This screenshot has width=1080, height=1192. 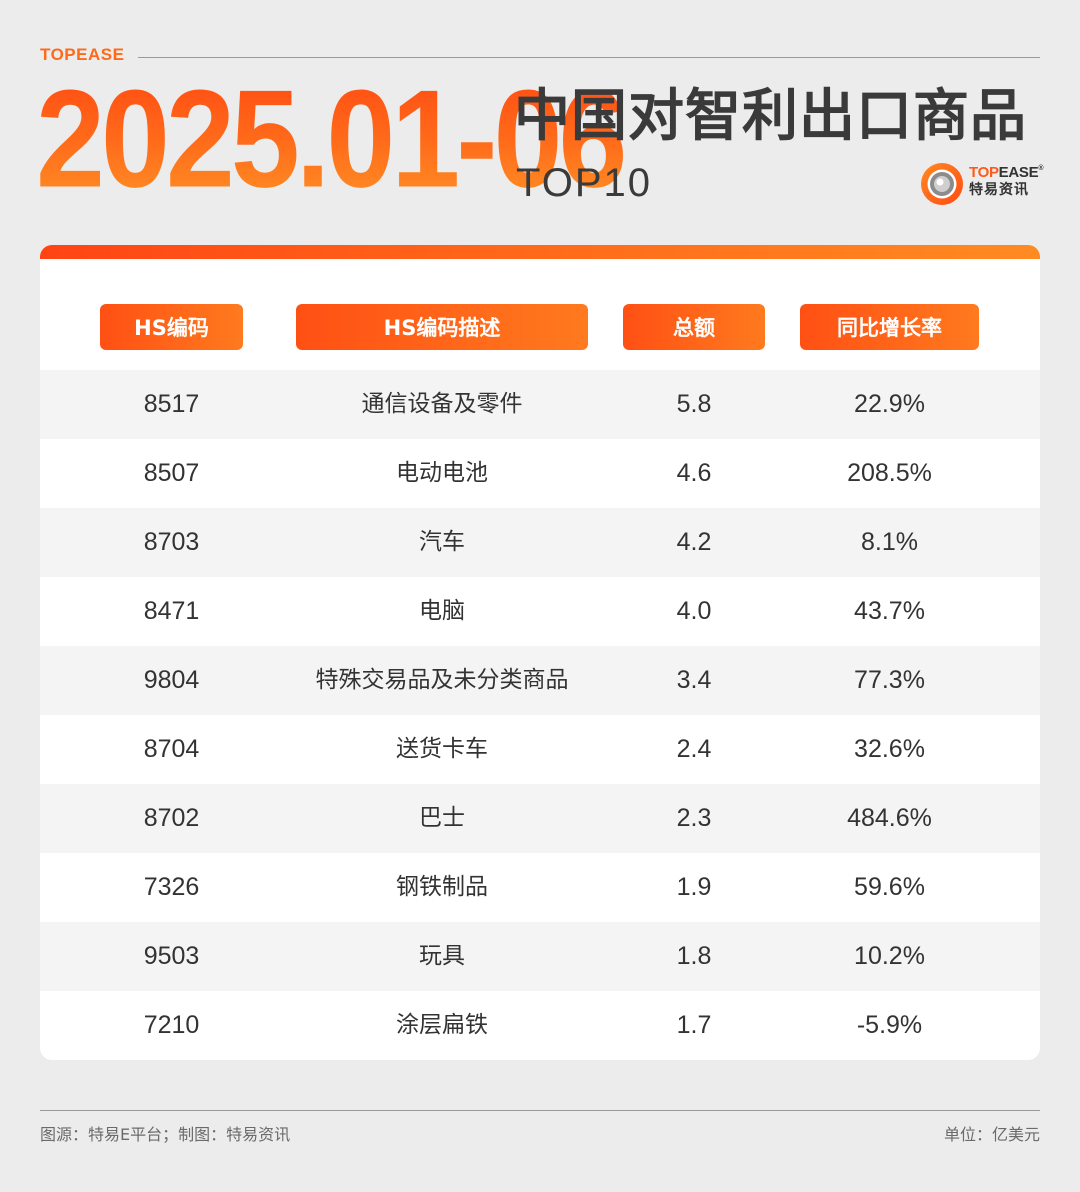 I want to click on table-row: 7210 涂层扁铁 1.7 -5.9%, so click(x=540, y=1025).